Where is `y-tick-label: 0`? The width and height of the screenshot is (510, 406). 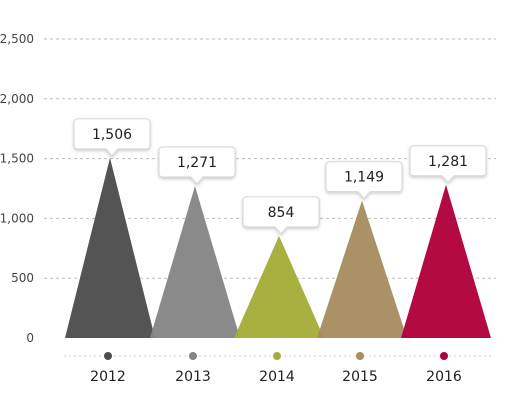 y-tick-label: 0 is located at coordinates (30, 338).